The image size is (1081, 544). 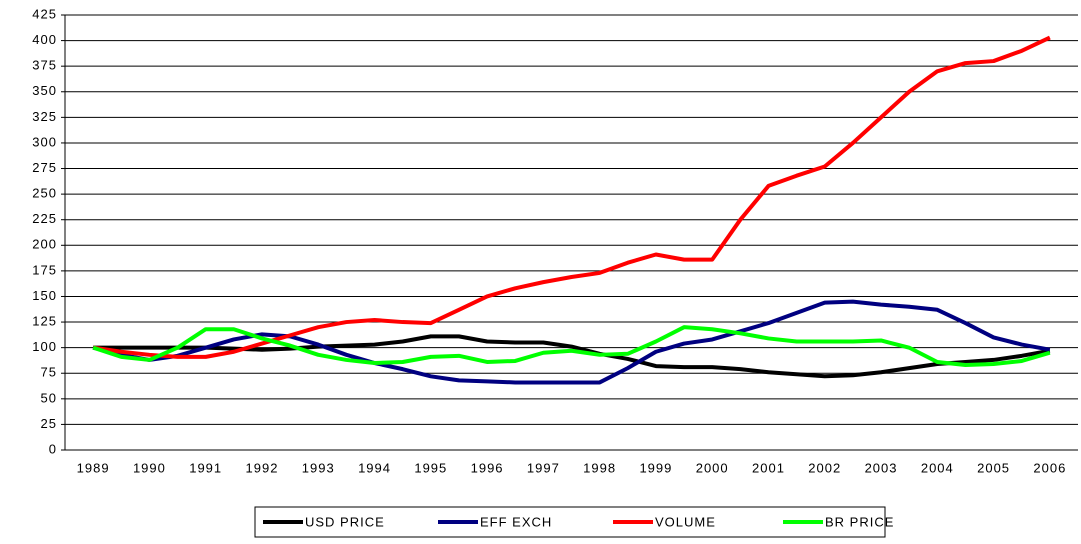 I want to click on x-tick-label: 1996, so click(x=487, y=467).